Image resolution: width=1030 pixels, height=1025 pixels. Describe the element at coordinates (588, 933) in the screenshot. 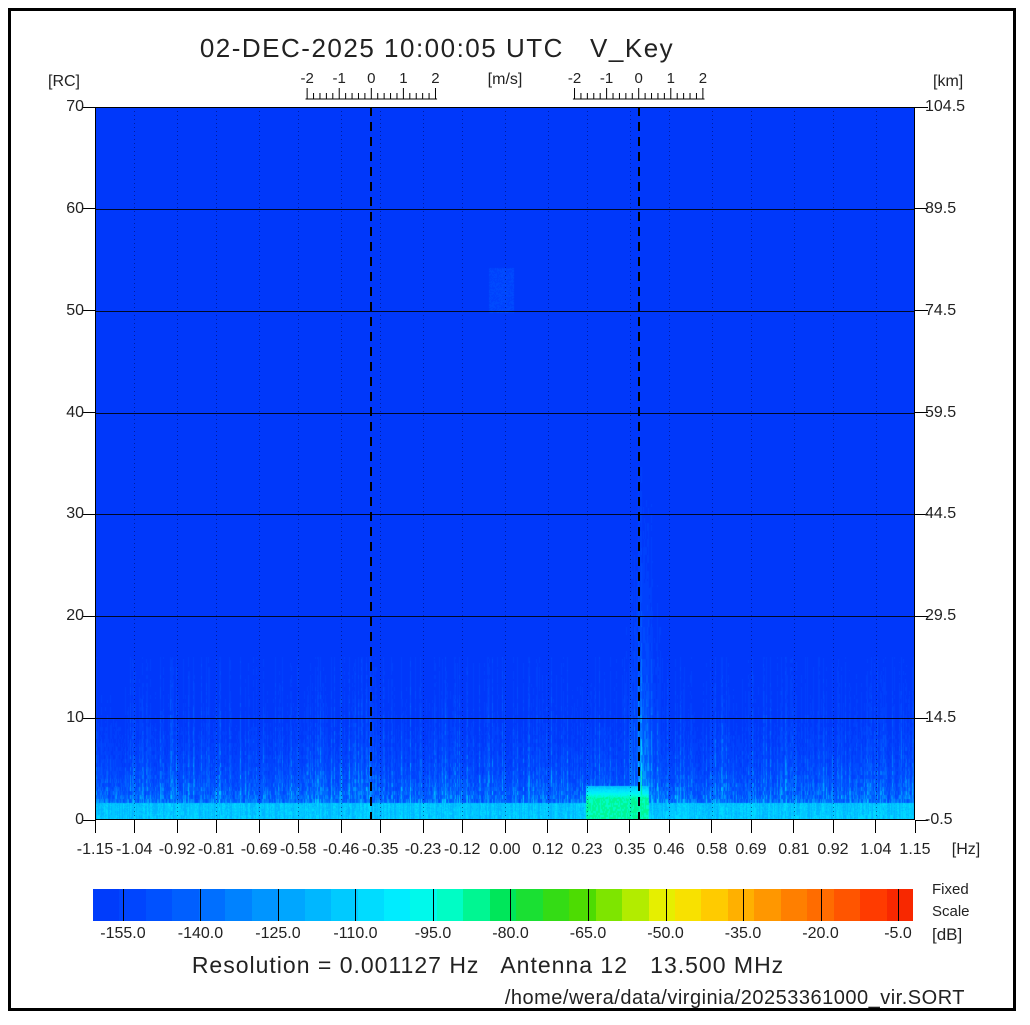

I see `colorbar-tick-label: -65.0` at that location.